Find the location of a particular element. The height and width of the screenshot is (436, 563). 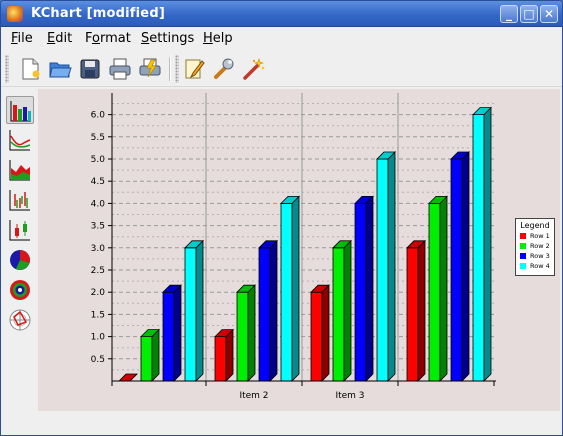

legend-title: Legend is located at coordinates (535, 225).